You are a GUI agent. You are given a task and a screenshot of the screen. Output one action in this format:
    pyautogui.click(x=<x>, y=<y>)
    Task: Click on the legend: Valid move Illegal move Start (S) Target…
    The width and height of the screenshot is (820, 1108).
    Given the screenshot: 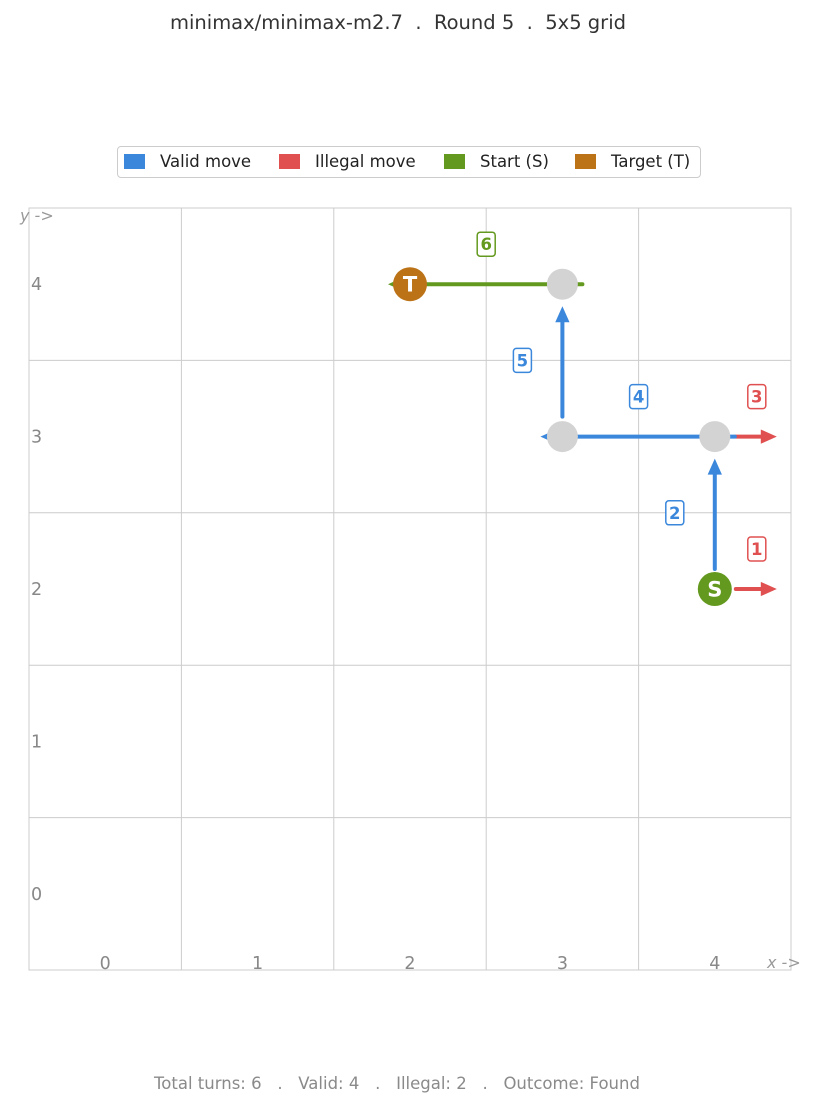 What is the action you would take?
    pyautogui.click(x=409, y=162)
    